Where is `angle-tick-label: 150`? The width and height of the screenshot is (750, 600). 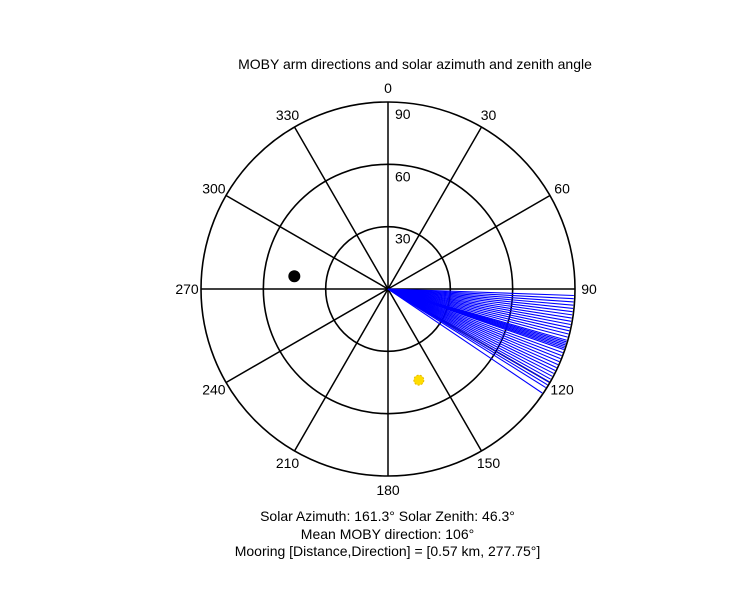
angle-tick-label: 150 is located at coordinates (489, 463).